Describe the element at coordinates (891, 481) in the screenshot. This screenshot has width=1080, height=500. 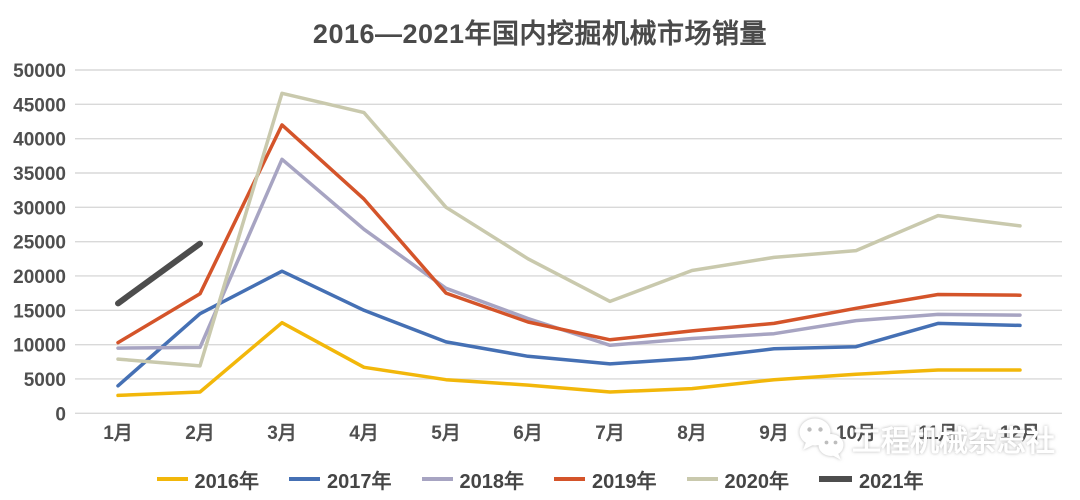
I see `legend-label: 2021年` at that location.